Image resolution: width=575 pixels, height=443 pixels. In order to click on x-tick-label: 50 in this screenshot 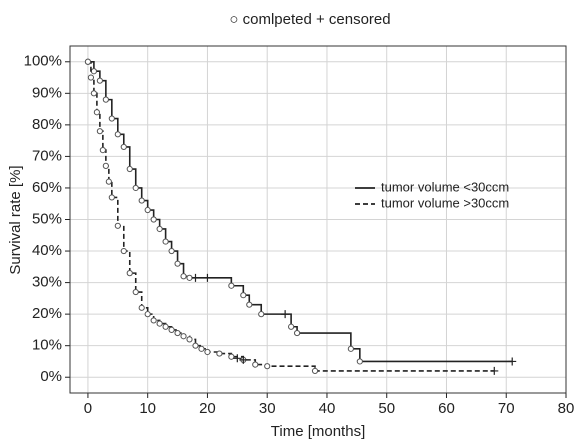, I will do `click(386, 408)`.